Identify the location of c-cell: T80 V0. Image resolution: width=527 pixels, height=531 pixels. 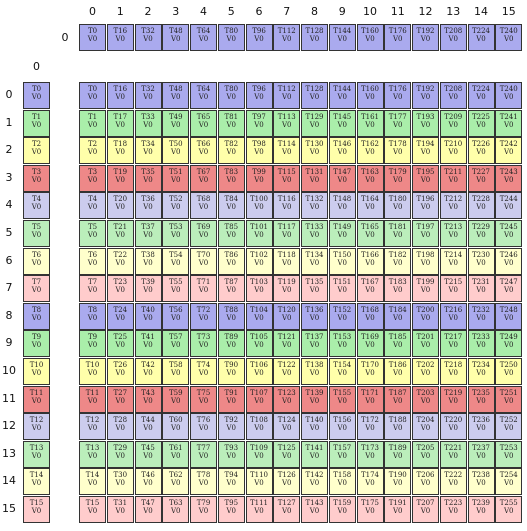
(231, 95).